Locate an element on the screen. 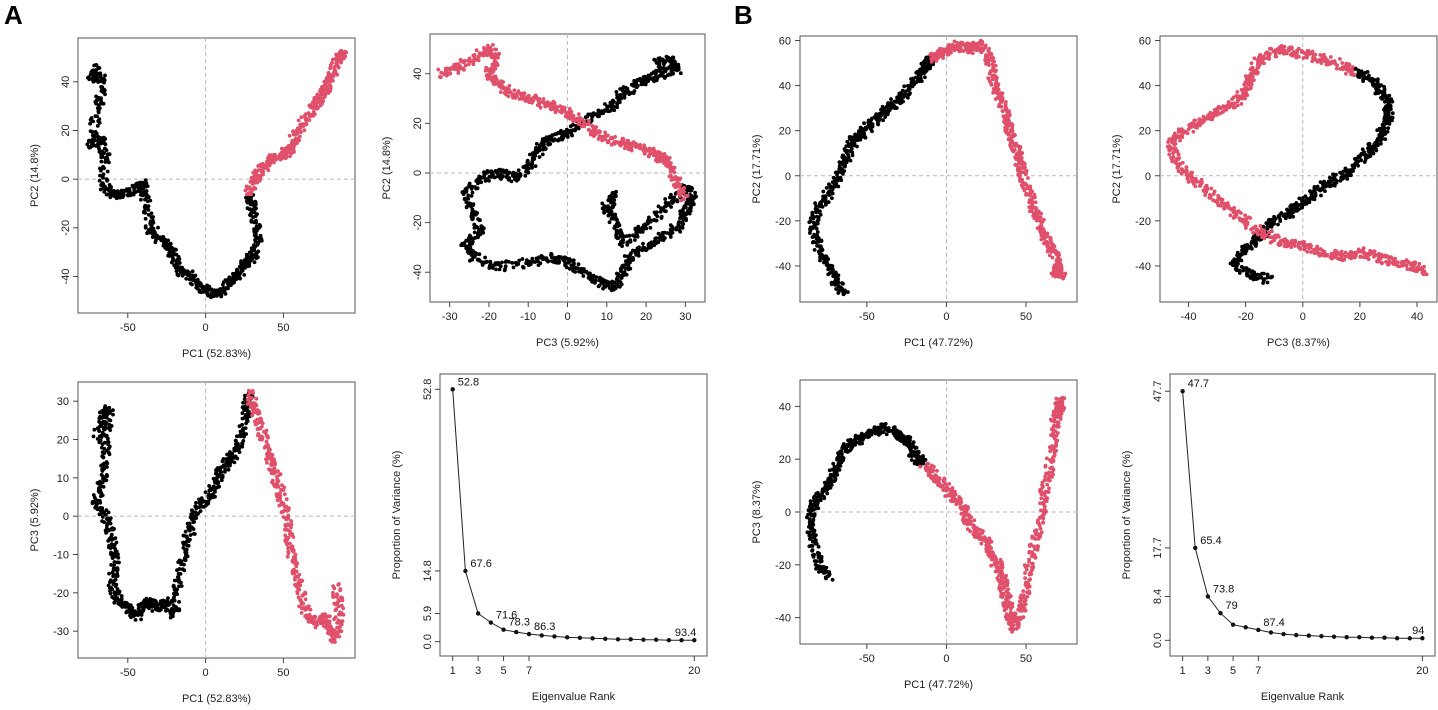 The height and width of the screenshot is (710, 1438). y-tick-label: 40 is located at coordinates (785, 87).